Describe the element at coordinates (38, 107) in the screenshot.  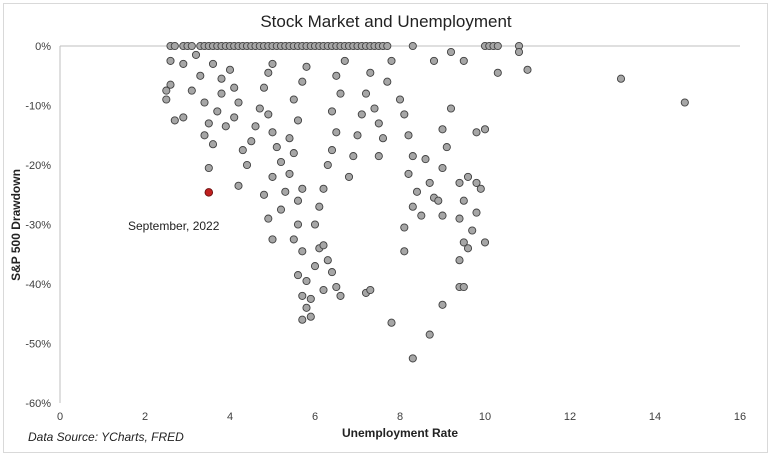
I see `y-tick-label: -10%` at that location.